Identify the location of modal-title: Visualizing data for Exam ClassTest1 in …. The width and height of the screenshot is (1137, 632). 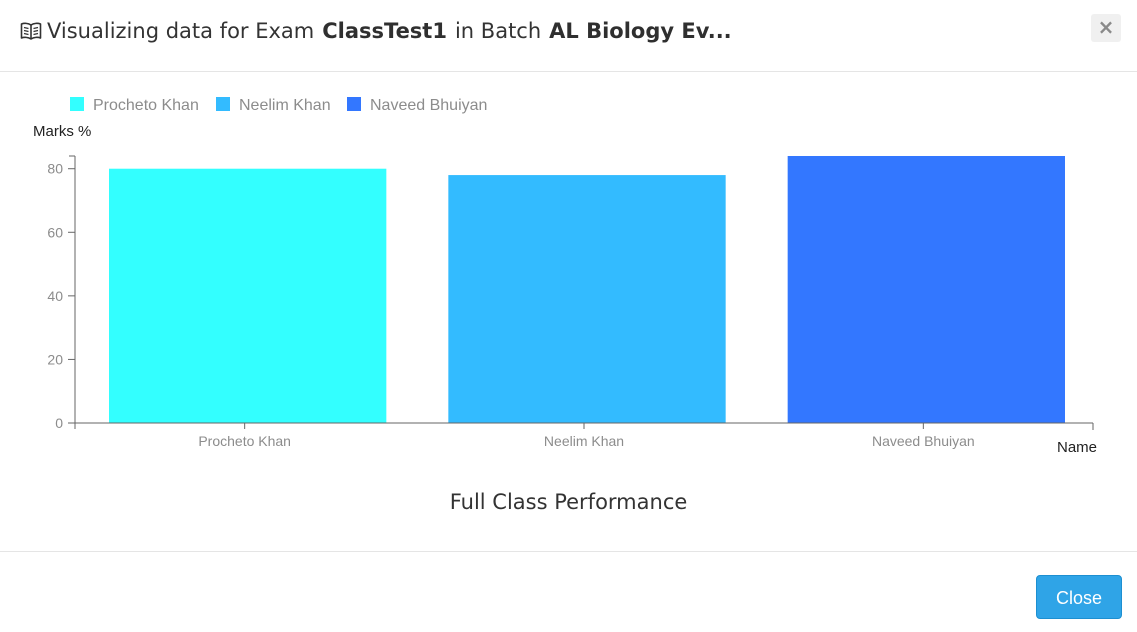
(376, 31).